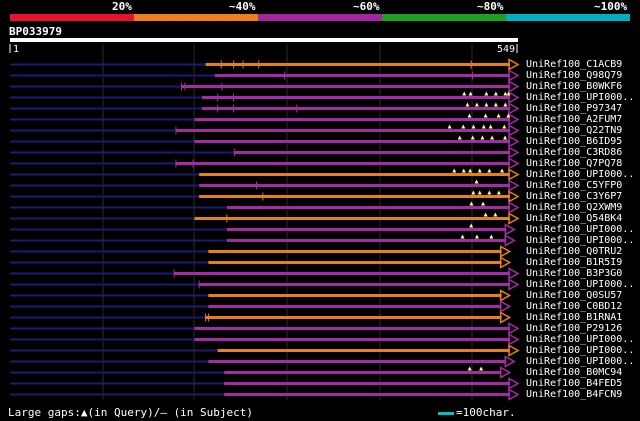 The width and height of the screenshot is (640, 421). What do you see at coordinates (574, 207) in the screenshot?
I see `hit-label: UniRef100_Q2XWM9` at bounding box center [574, 207].